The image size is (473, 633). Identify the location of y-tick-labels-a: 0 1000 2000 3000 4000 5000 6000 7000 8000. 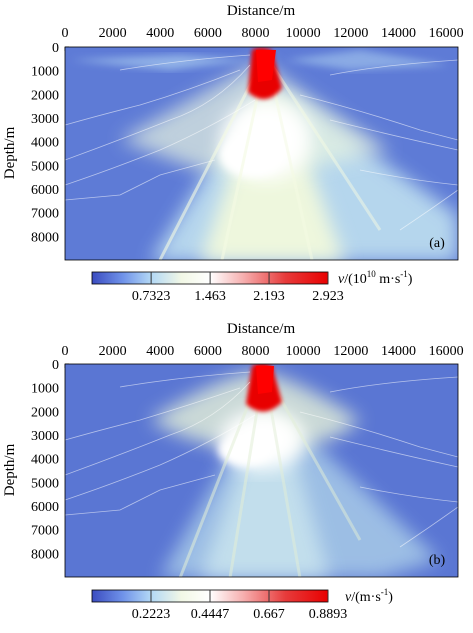
(50, 143).